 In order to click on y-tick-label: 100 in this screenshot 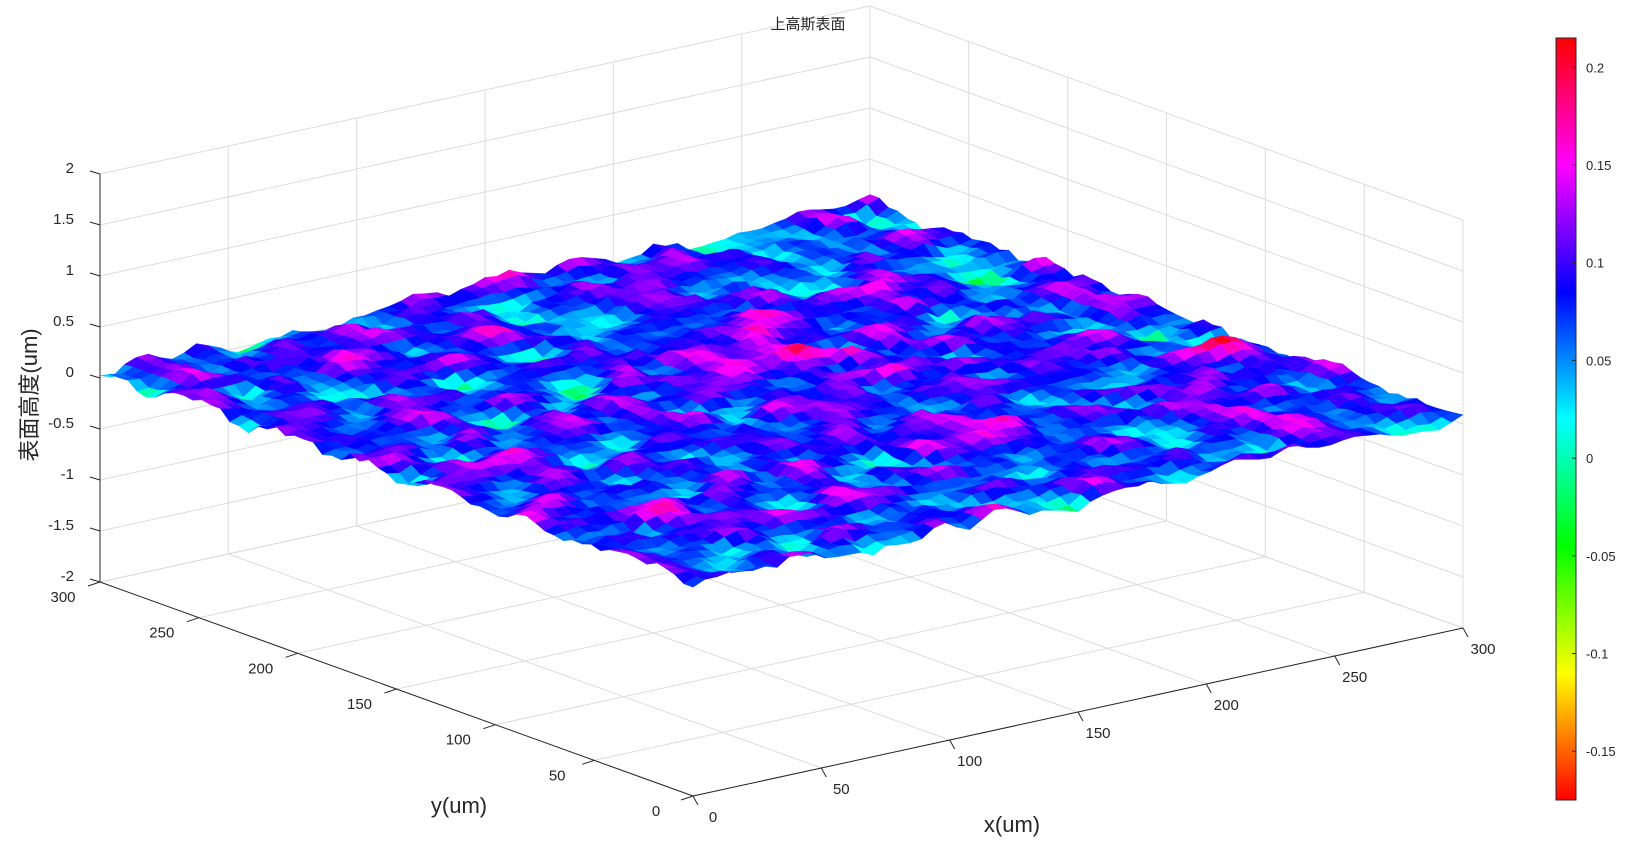, I will do `click(458, 740)`.